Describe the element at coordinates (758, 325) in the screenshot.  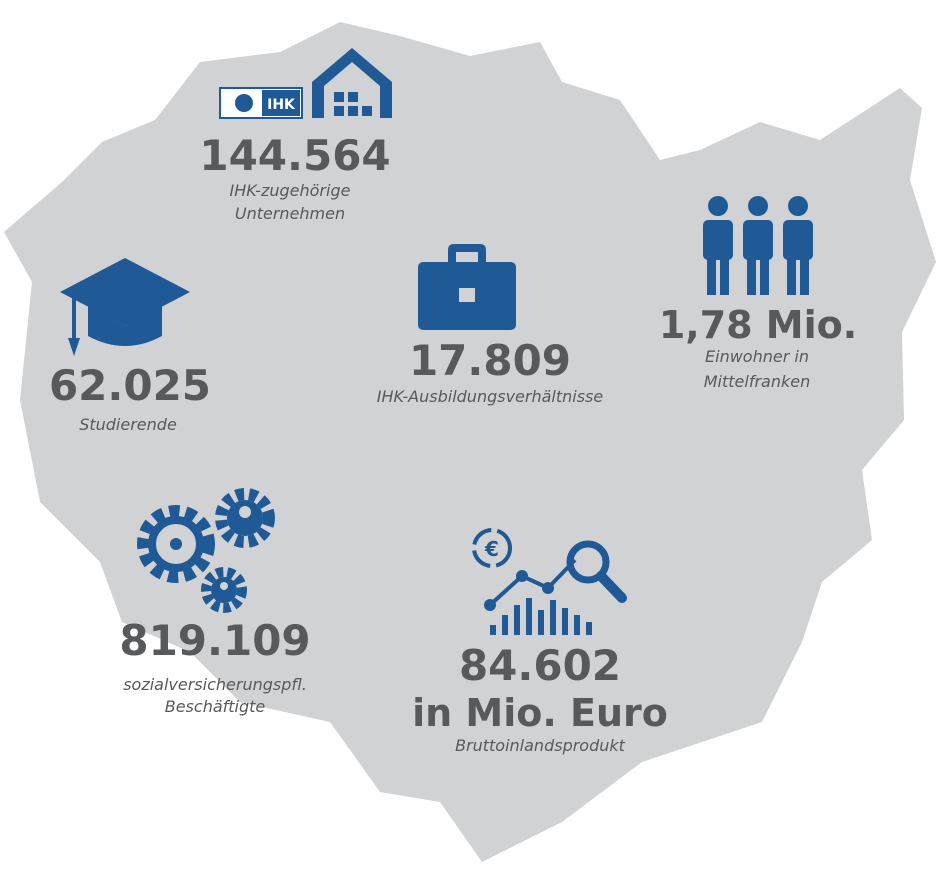
I see `stat-value: 1,78 Mio.` at that location.